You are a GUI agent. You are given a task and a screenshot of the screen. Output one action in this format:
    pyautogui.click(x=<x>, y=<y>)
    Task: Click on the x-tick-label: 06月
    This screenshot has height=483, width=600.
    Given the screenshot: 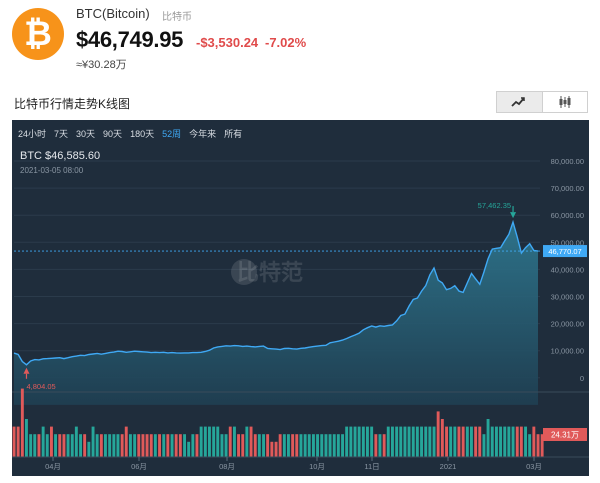 What is the action you would take?
    pyautogui.click(x=139, y=466)
    